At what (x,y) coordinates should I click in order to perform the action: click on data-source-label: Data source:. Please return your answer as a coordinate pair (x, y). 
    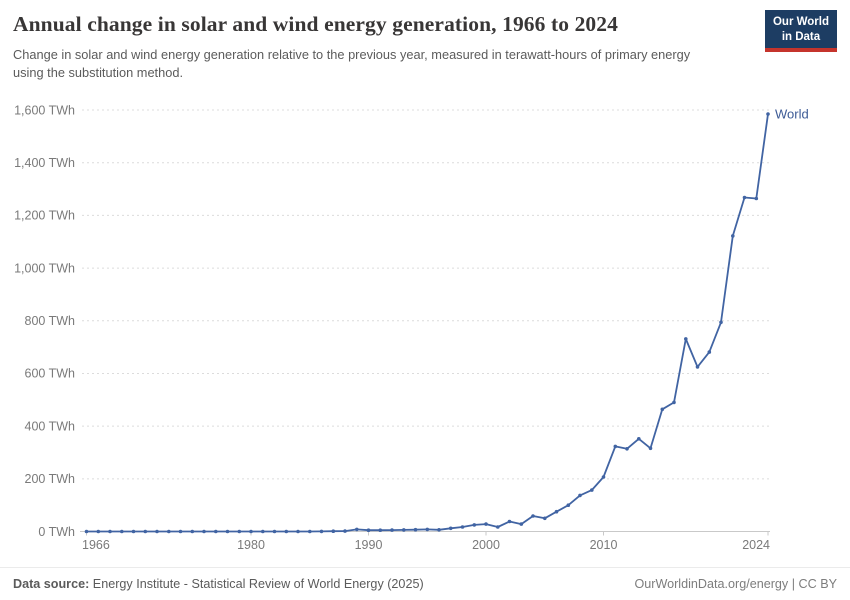
    Looking at the image, I should click on (51, 584).